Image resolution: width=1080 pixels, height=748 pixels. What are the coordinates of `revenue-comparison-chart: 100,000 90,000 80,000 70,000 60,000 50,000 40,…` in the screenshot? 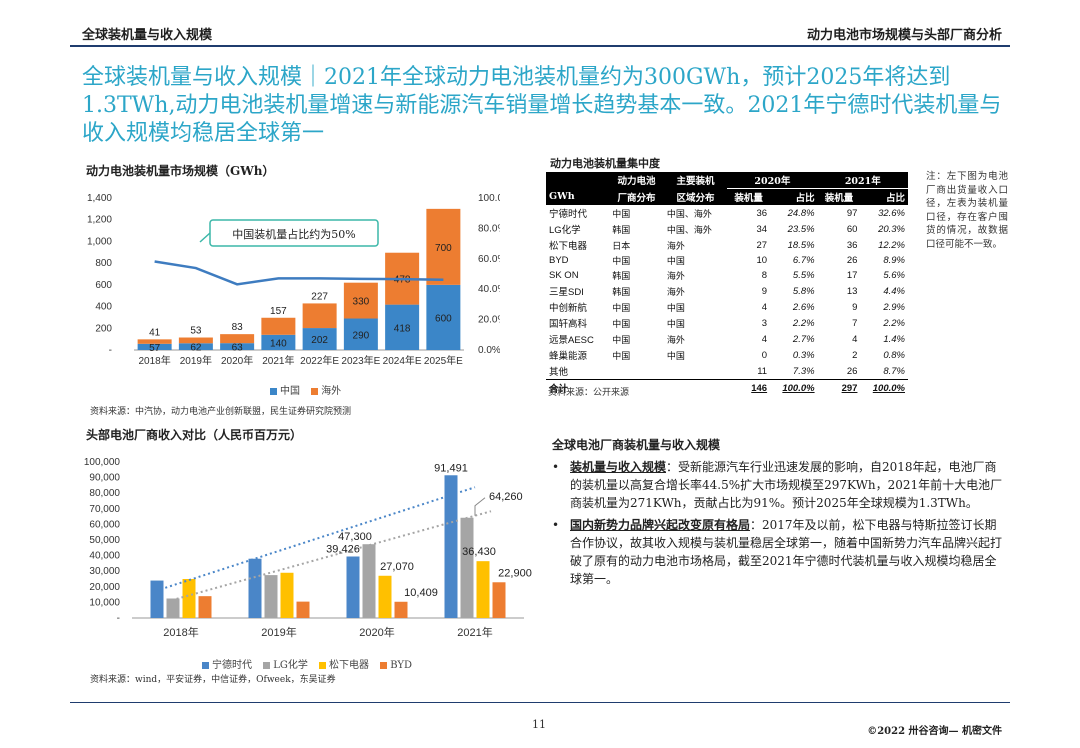 It's located at (308, 548).